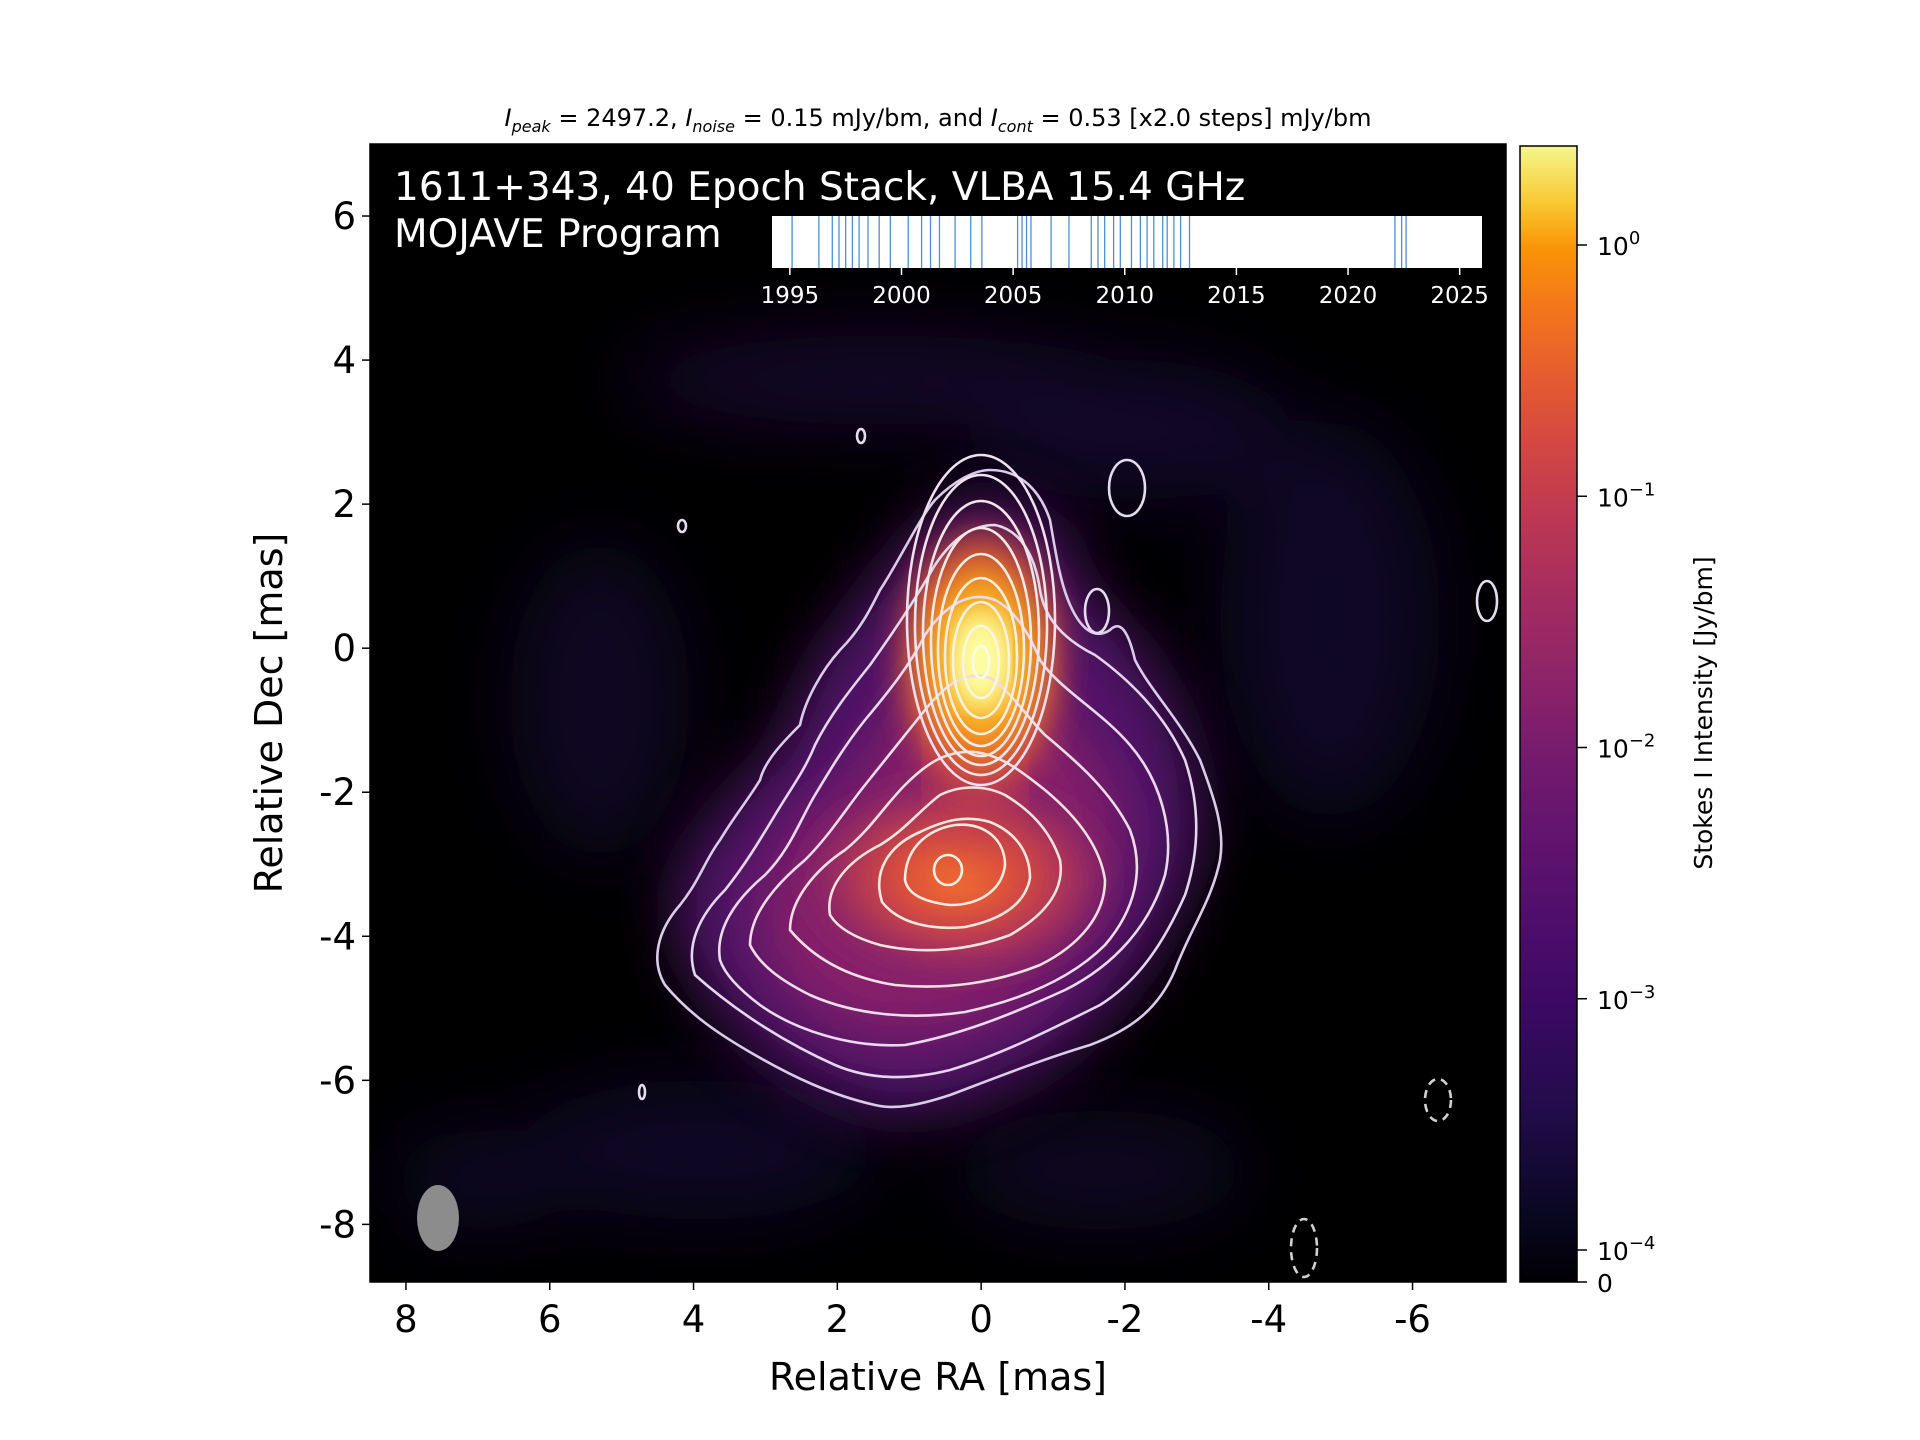 Image resolution: width=1920 pixels, height=1440 pixels. I want to click on negative-contours, so click(1371, 1178).